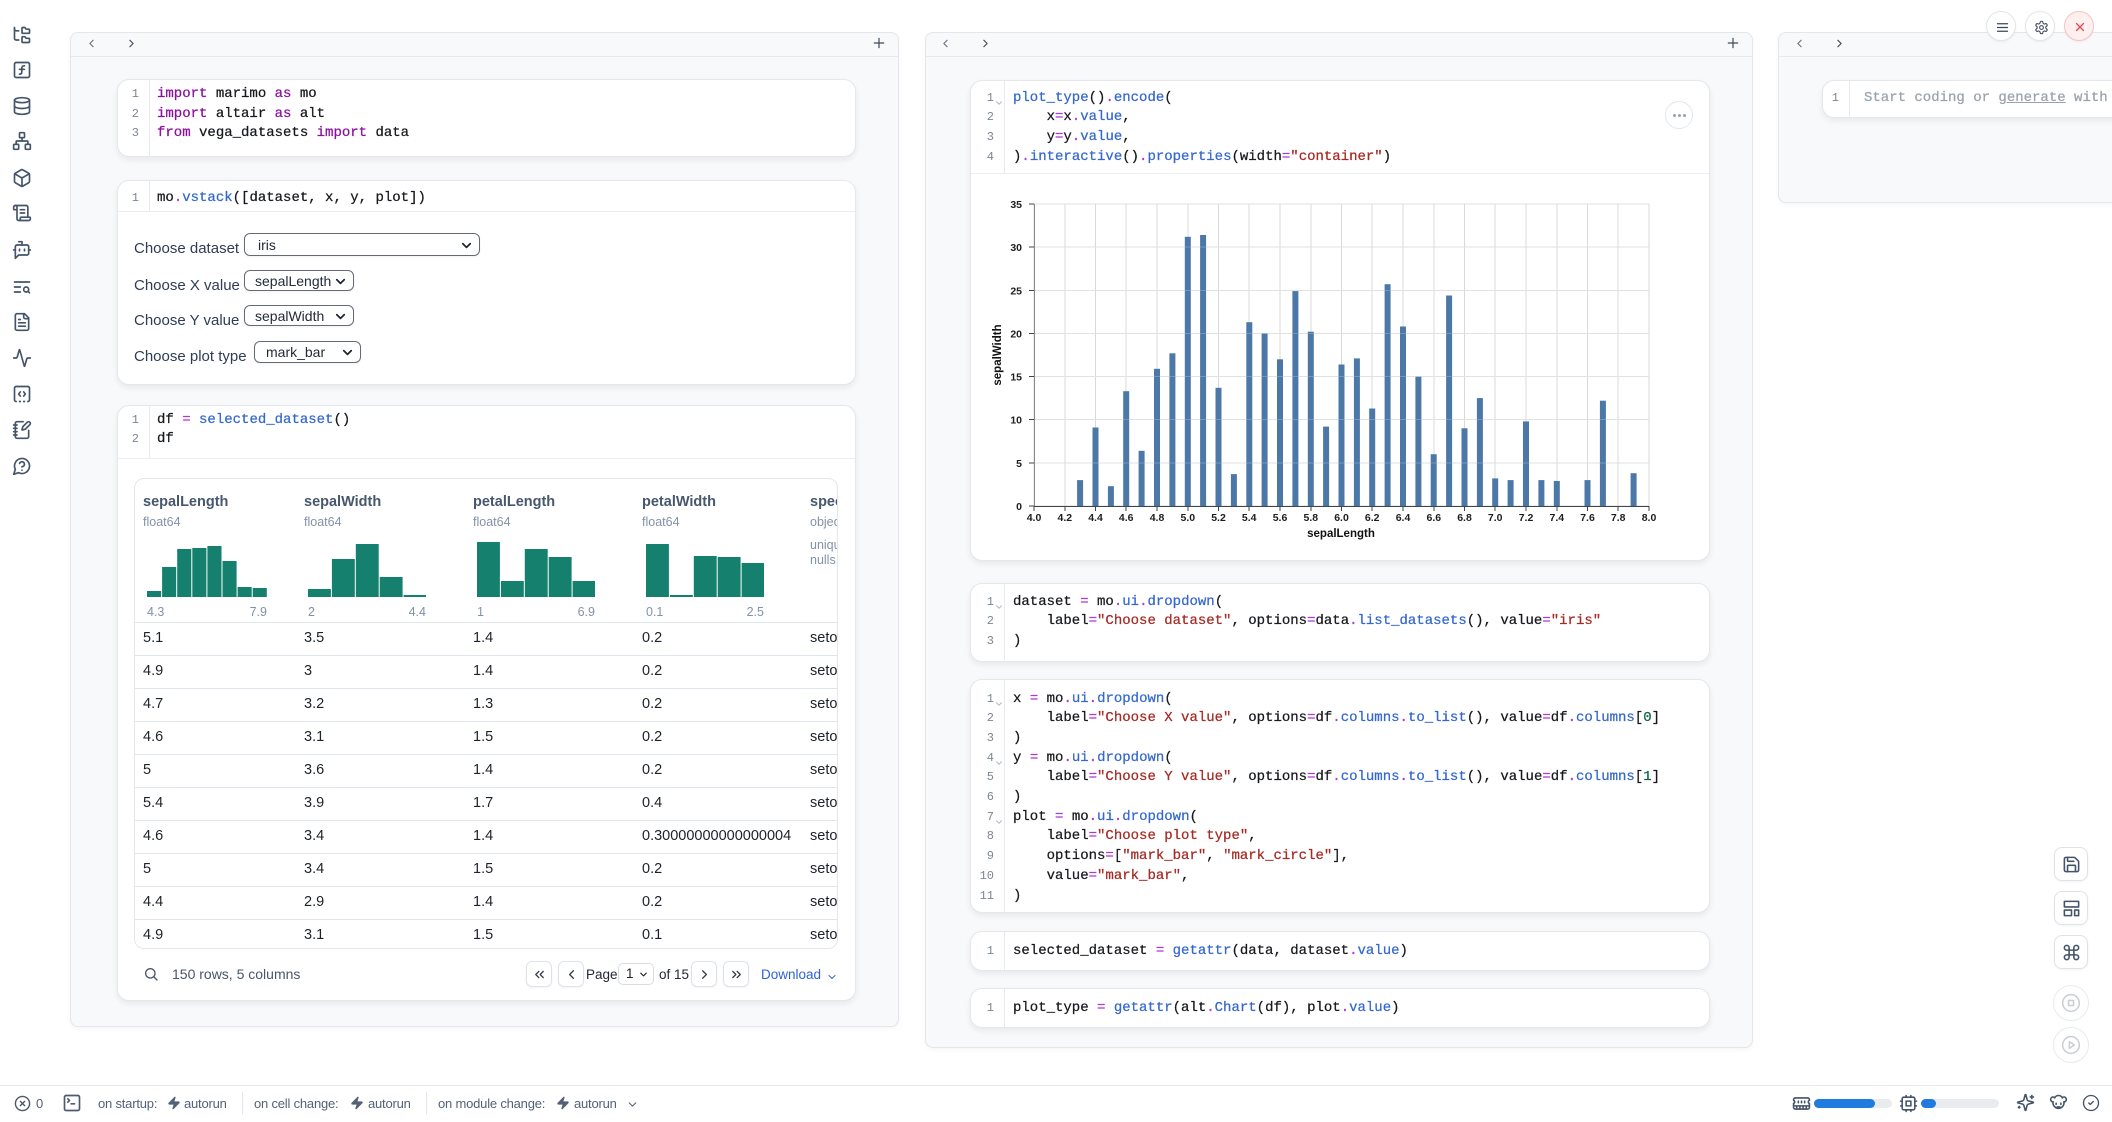 Image resolution: width=2112 pixels, height=1122 pixels. Describe the element at coordinates (1157, 518) in the screenshot. I see `svg-text: 4.8` at that location.